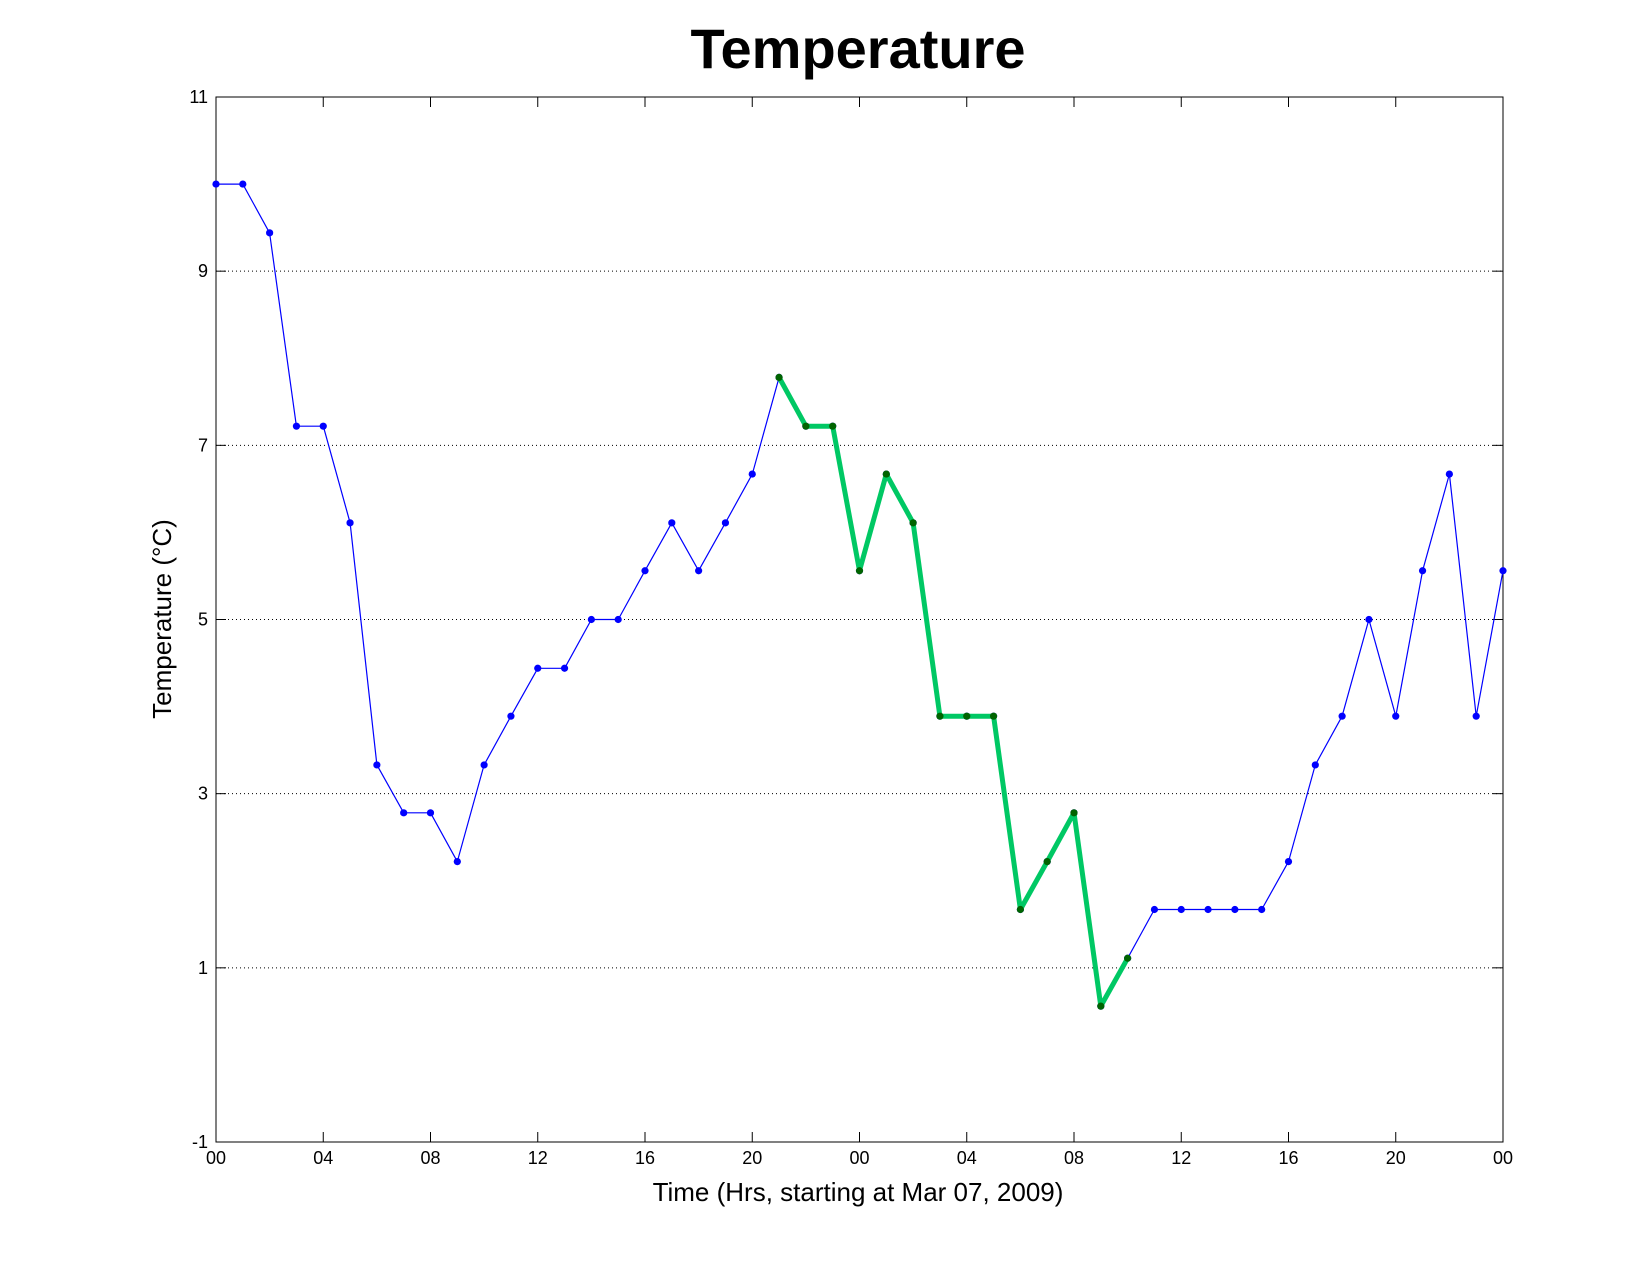  What do you see at coordinates (200, 1142) in the screenshot?
I see `y-tick-label: -1` at bounding box center [200, 1142].